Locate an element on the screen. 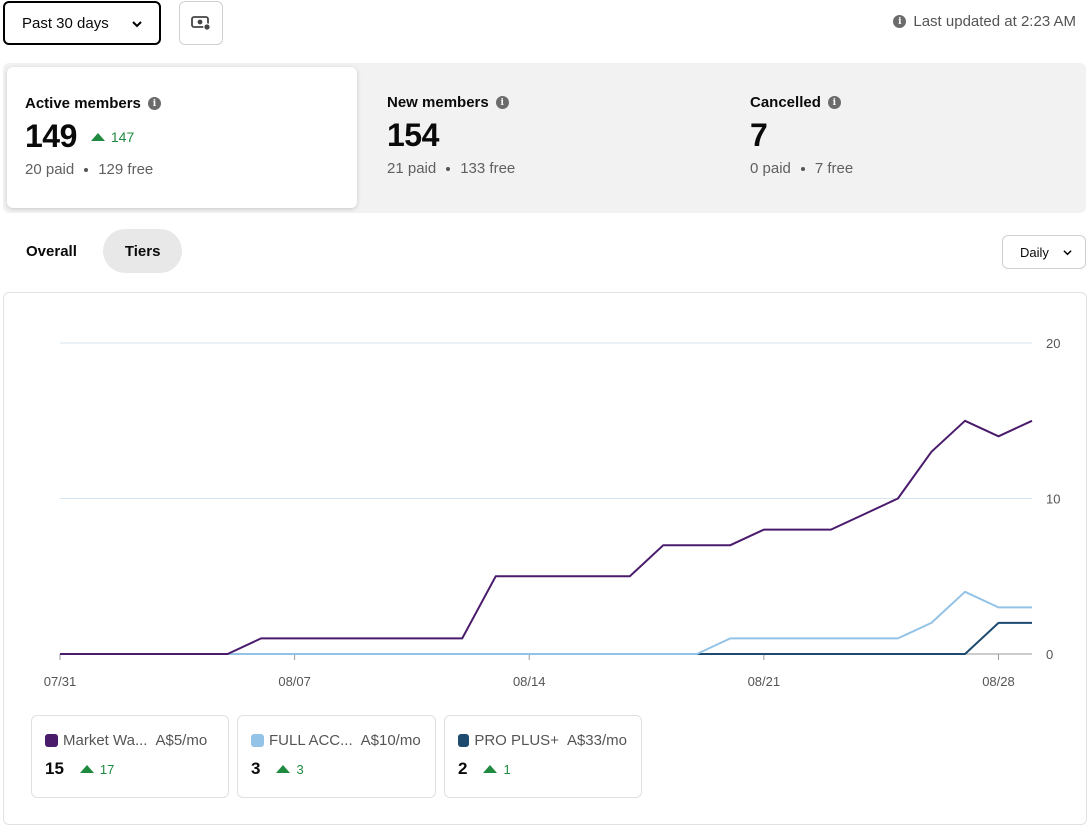 This screenshot has height=829, width=1090. y-tick-label: 20 is located at coordinates (1053, 343).